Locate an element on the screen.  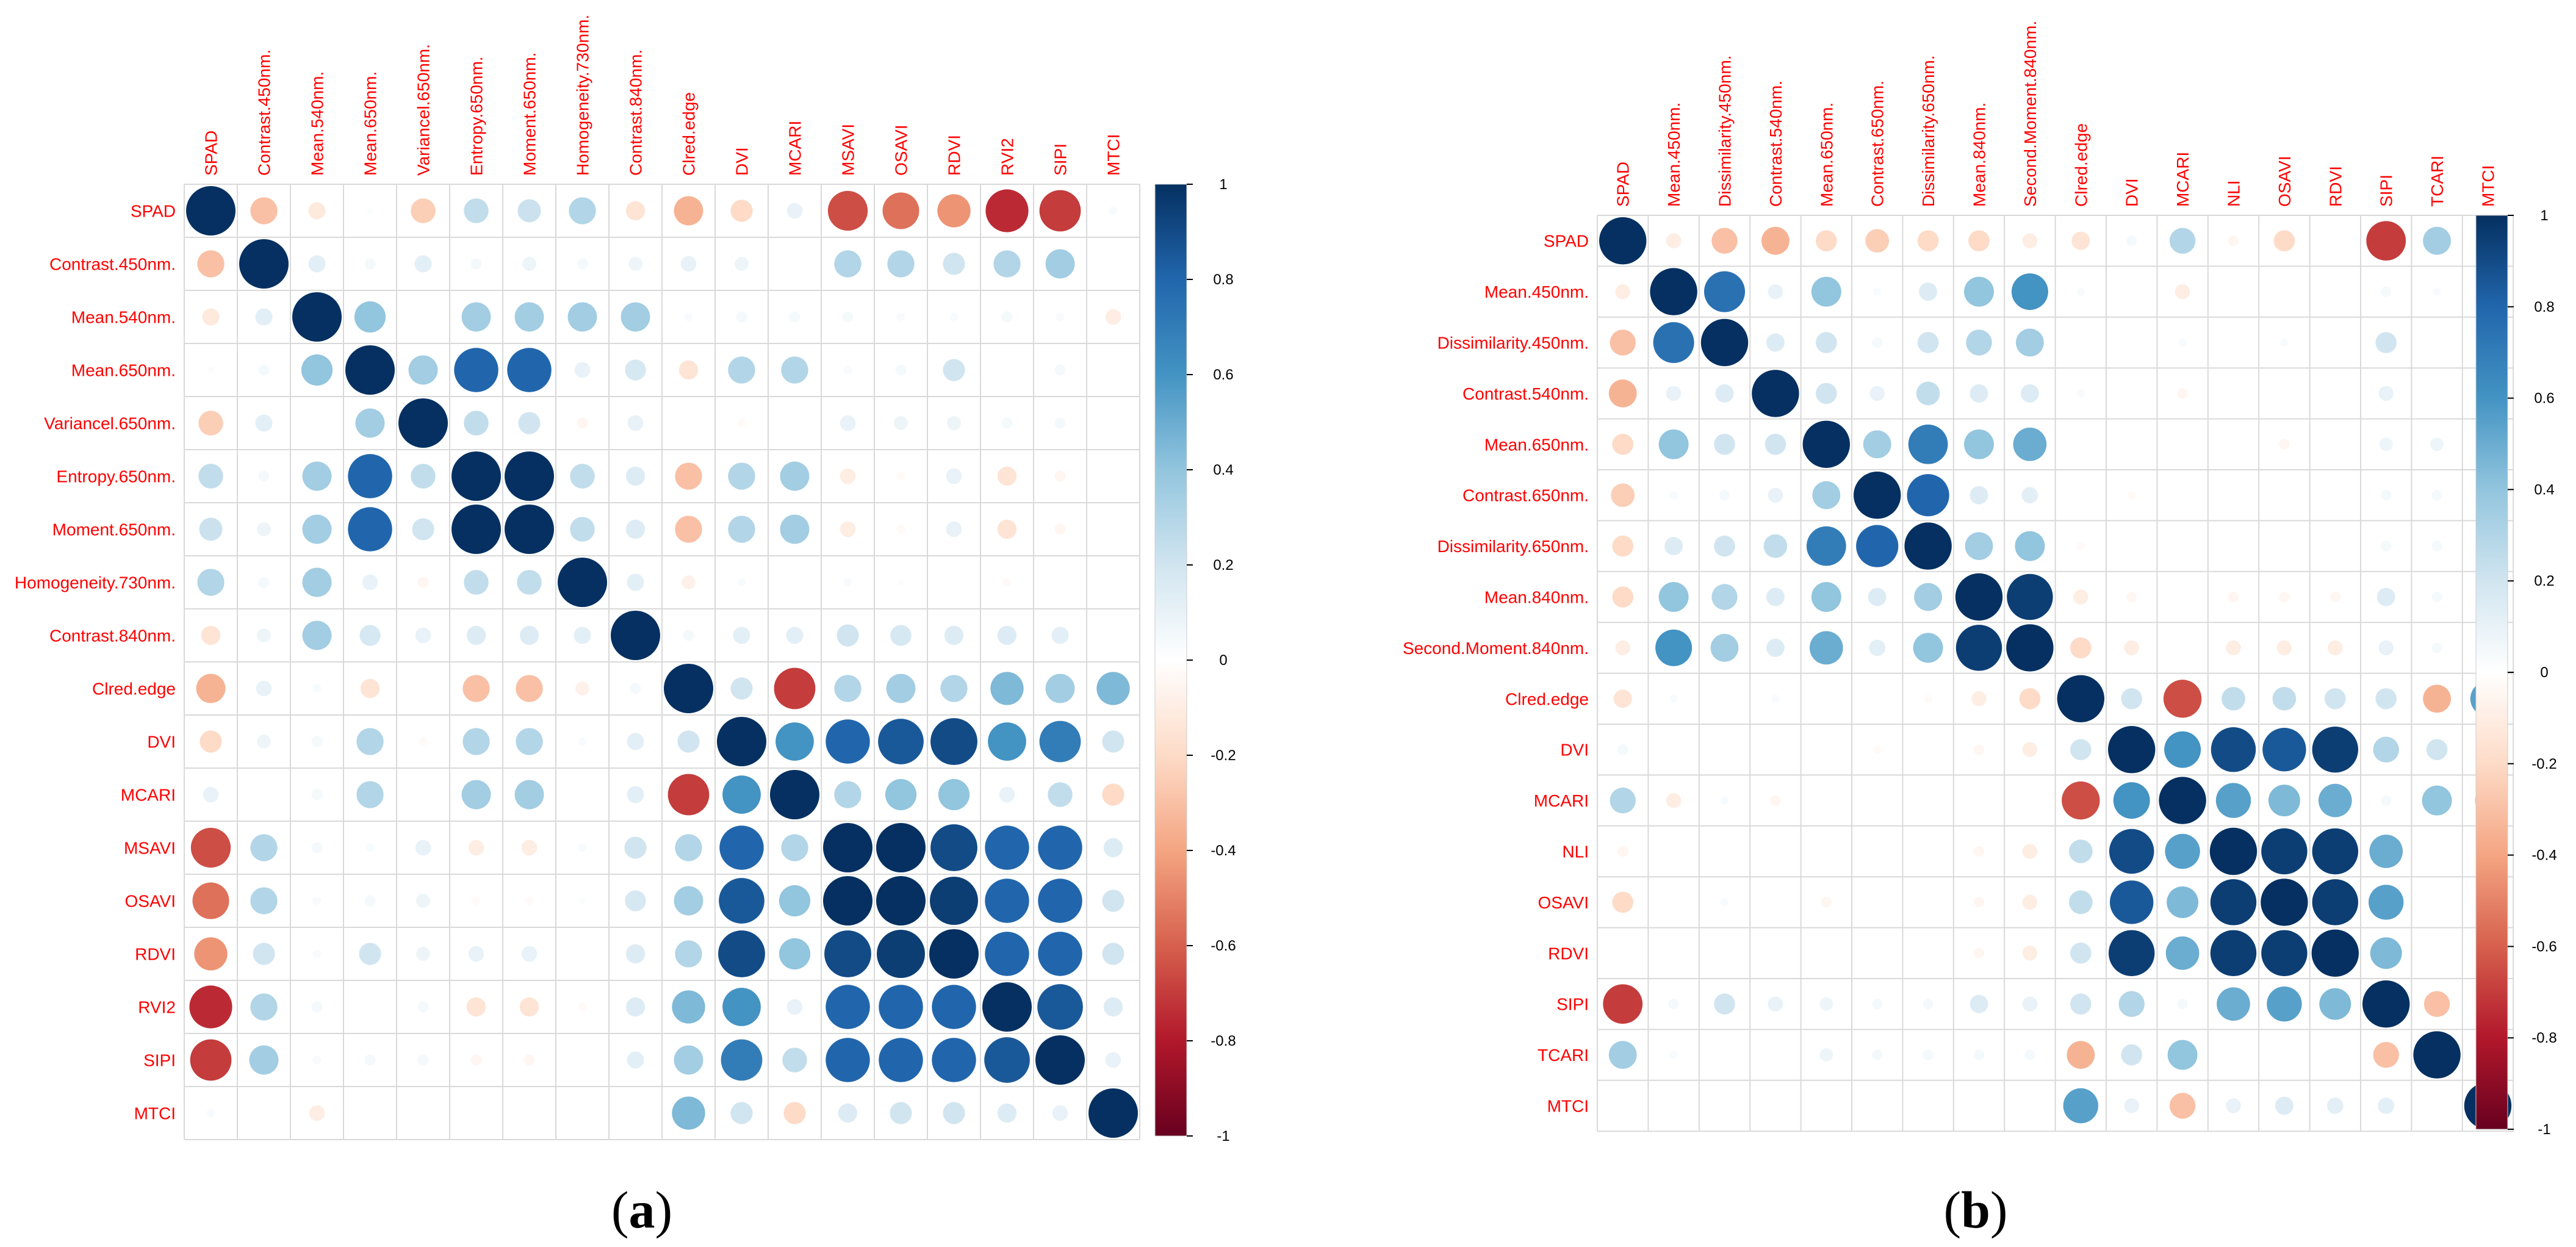
corr-circle-sipi-mean-650nm is located at coordinates (1826, 1004).